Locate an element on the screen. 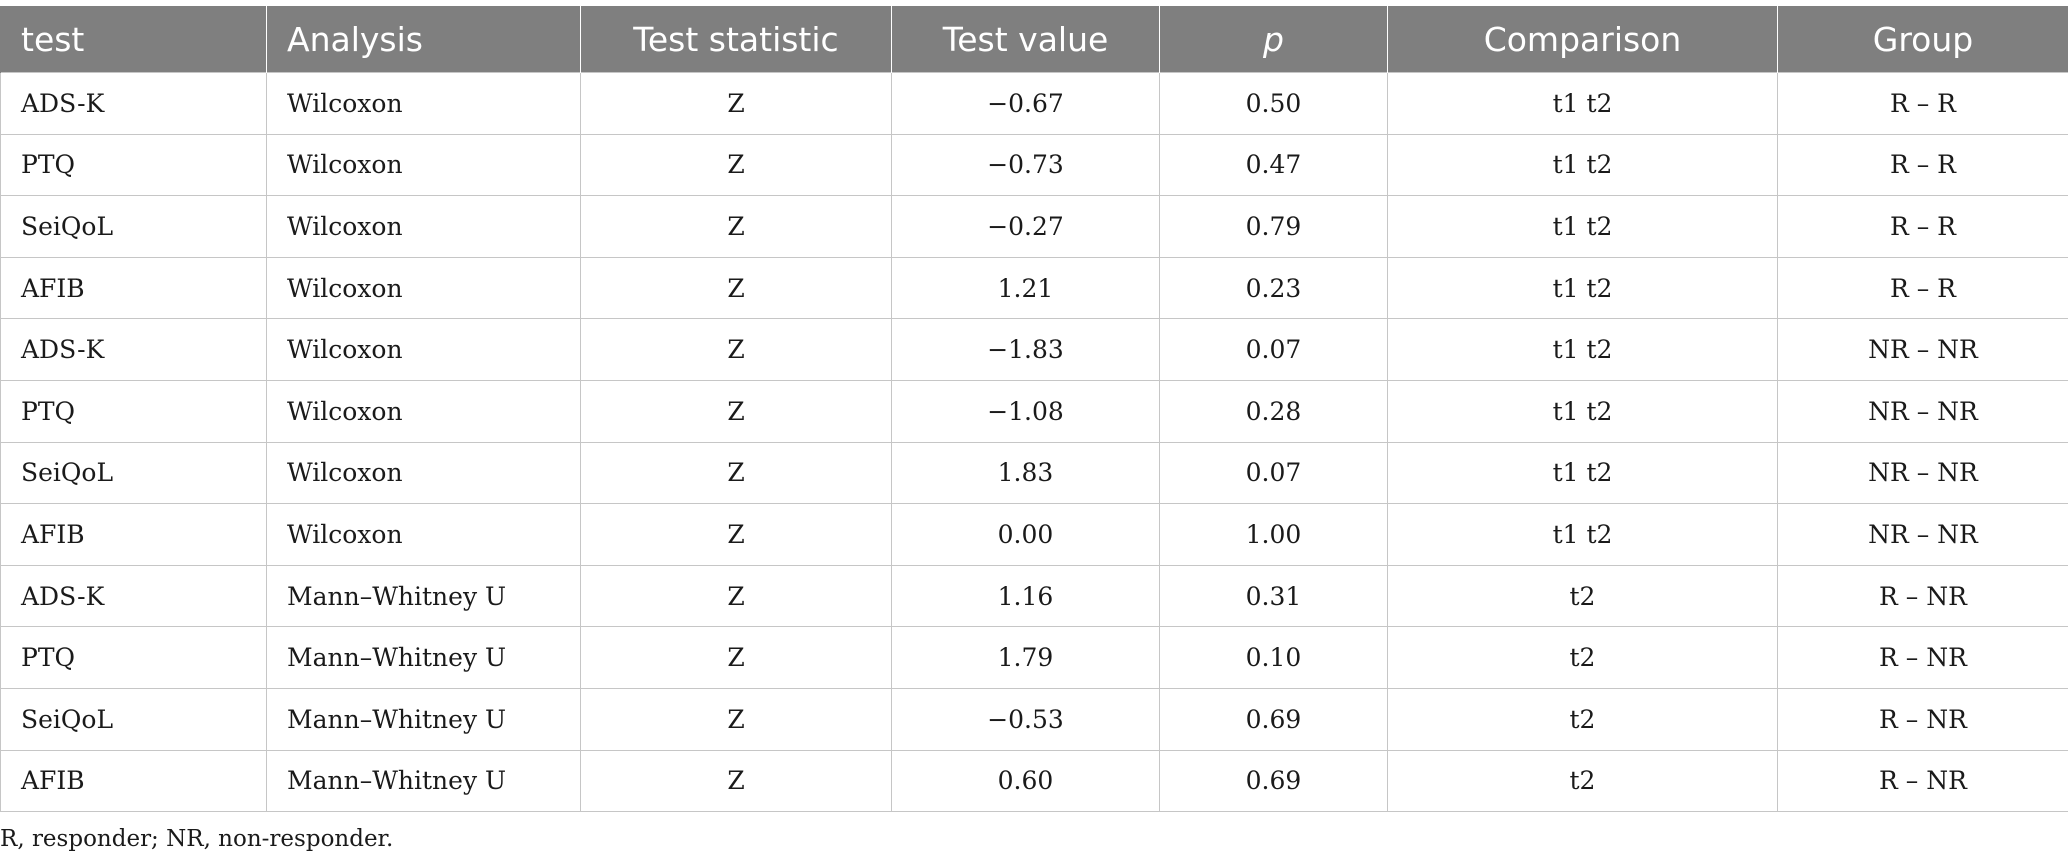 The height and width of the screenshot is (866, 2068). cell-test-value: 1.79 is located at coordinates (1025, 657).